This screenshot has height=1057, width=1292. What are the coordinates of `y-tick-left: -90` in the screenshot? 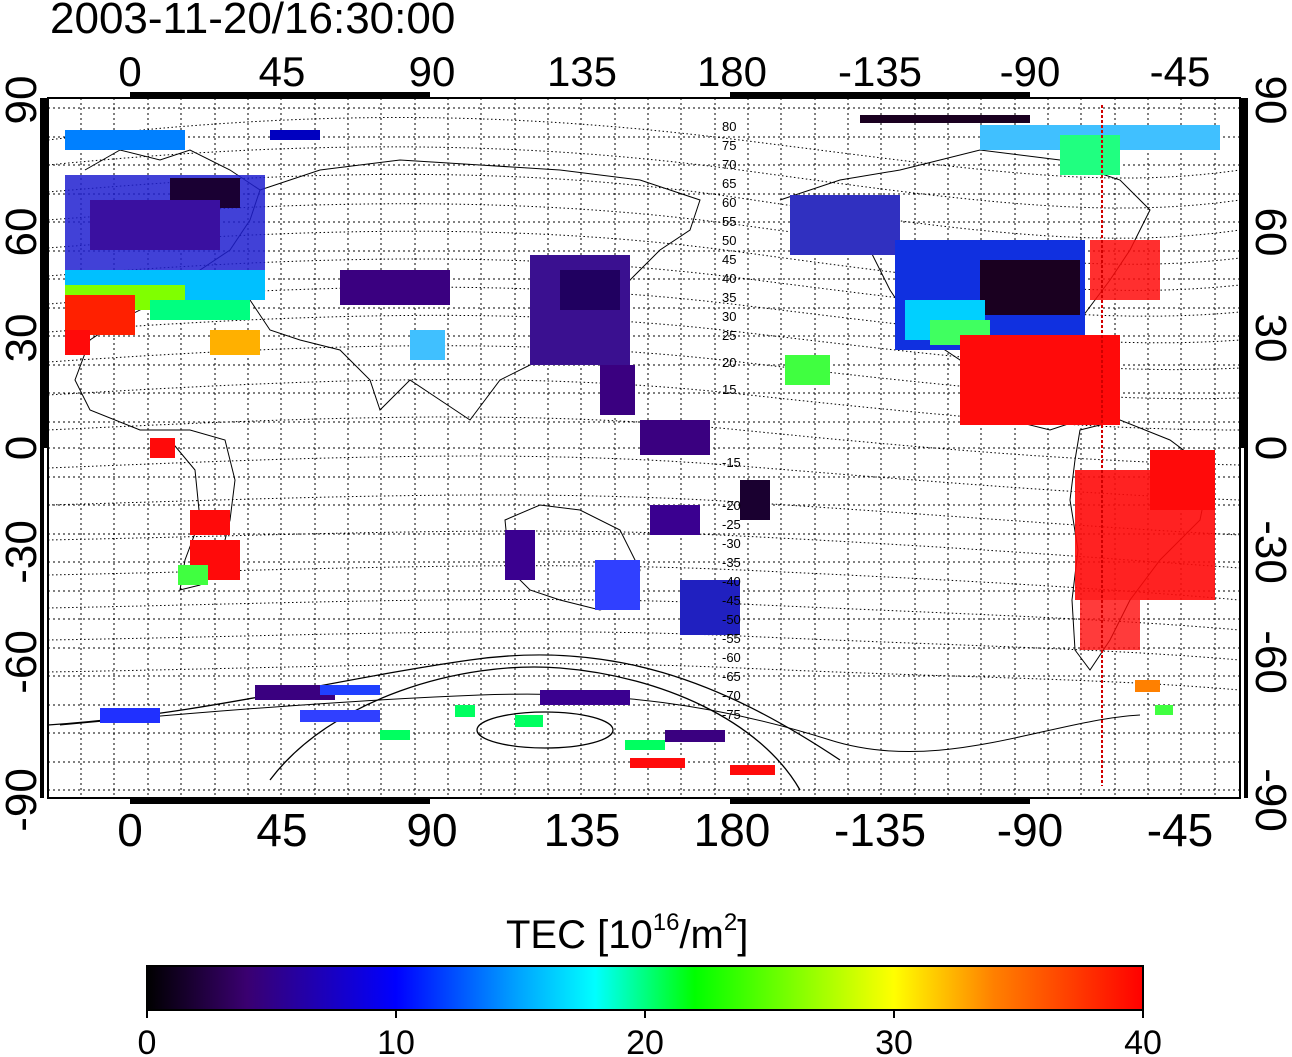 It's located at (23, 800).